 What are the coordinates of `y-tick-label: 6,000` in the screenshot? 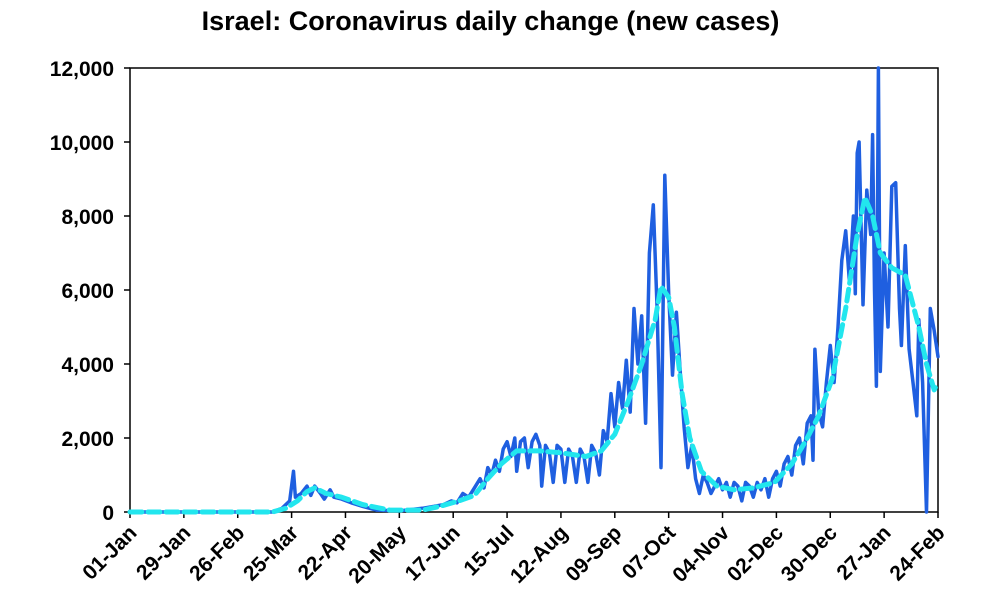 It's located at (87, 291).